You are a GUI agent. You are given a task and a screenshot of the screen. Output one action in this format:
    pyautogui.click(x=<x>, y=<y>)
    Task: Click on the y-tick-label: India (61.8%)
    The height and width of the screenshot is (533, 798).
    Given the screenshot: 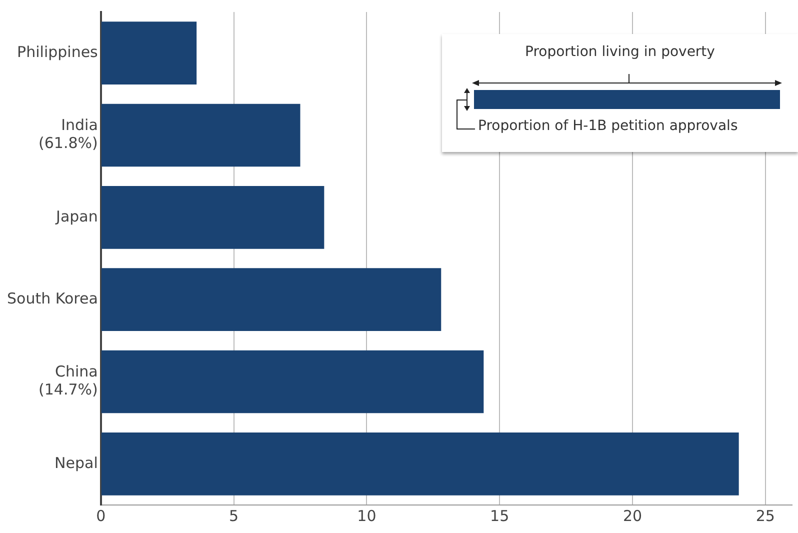 What is the action you would take?
    pyautogui.click(x=68, y=134)
    